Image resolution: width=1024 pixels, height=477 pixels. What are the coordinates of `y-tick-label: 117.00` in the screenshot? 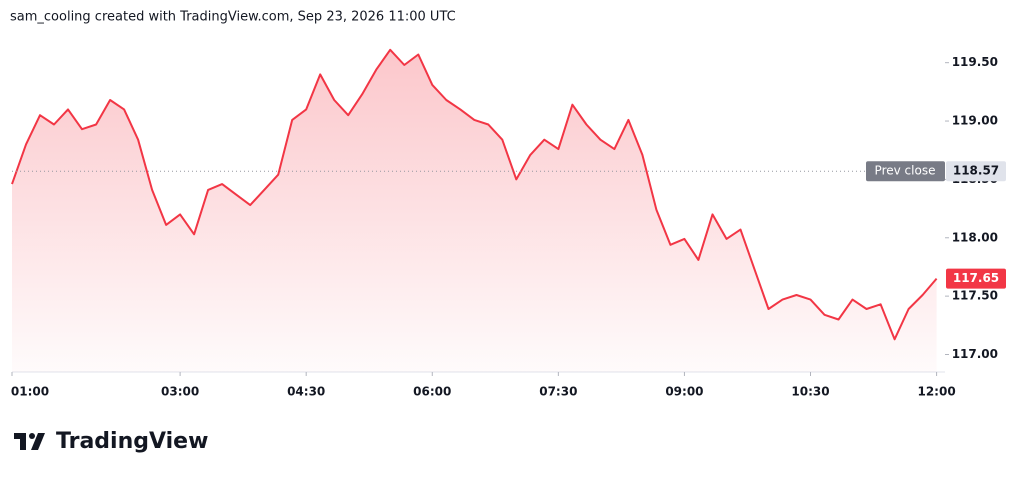 It's located at (975, 354).